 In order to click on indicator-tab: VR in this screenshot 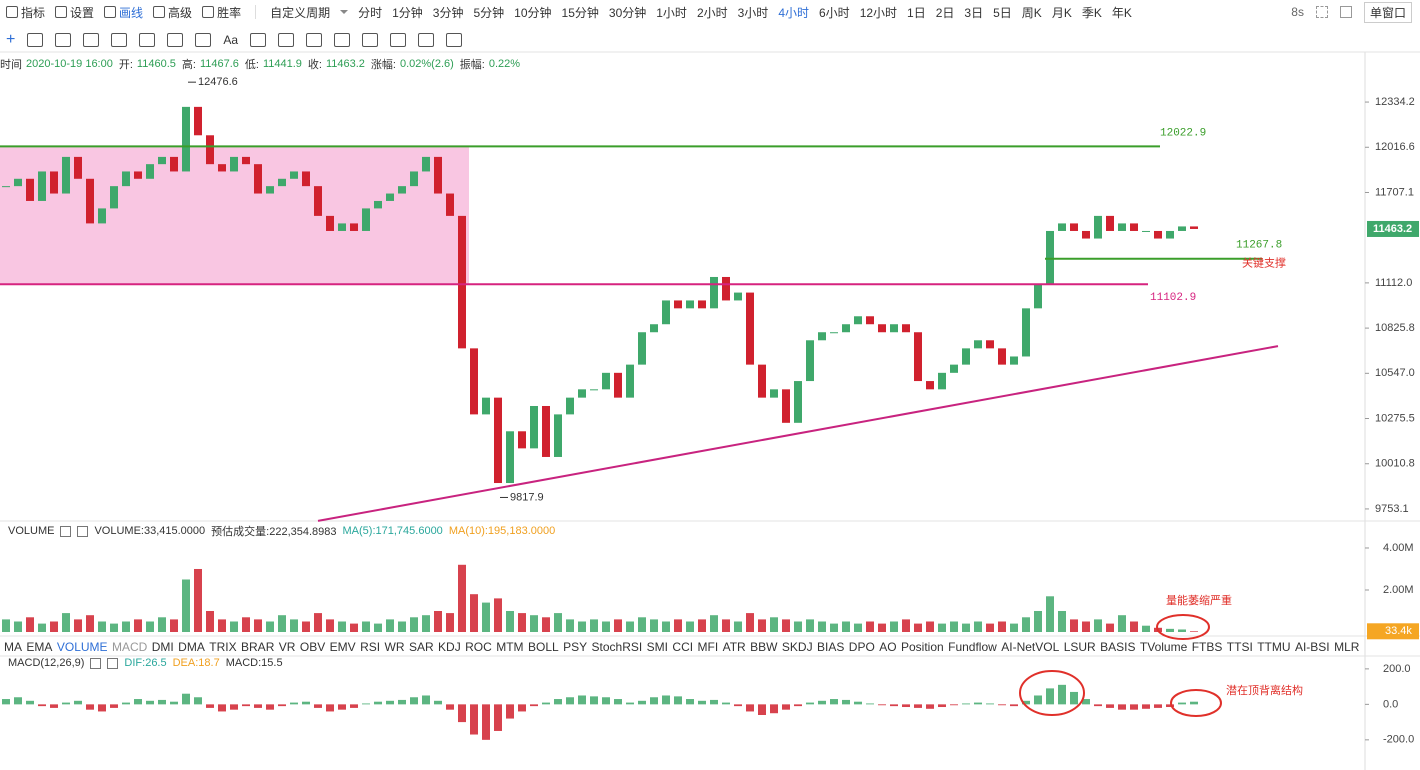, I will do `click(287, 646)`.